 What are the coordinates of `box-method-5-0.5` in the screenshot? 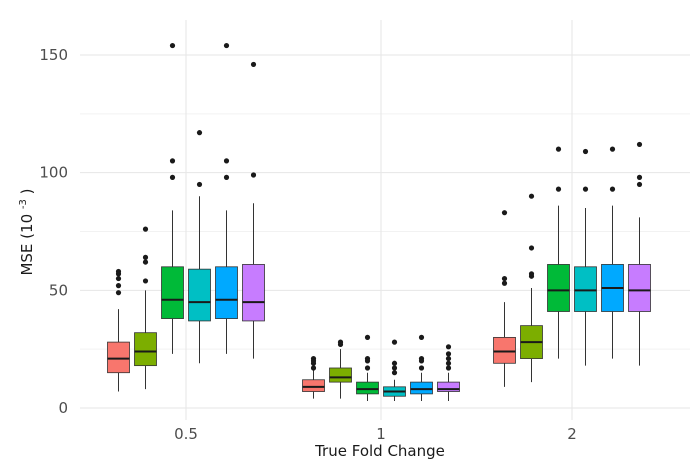 It's located at (226, 198).